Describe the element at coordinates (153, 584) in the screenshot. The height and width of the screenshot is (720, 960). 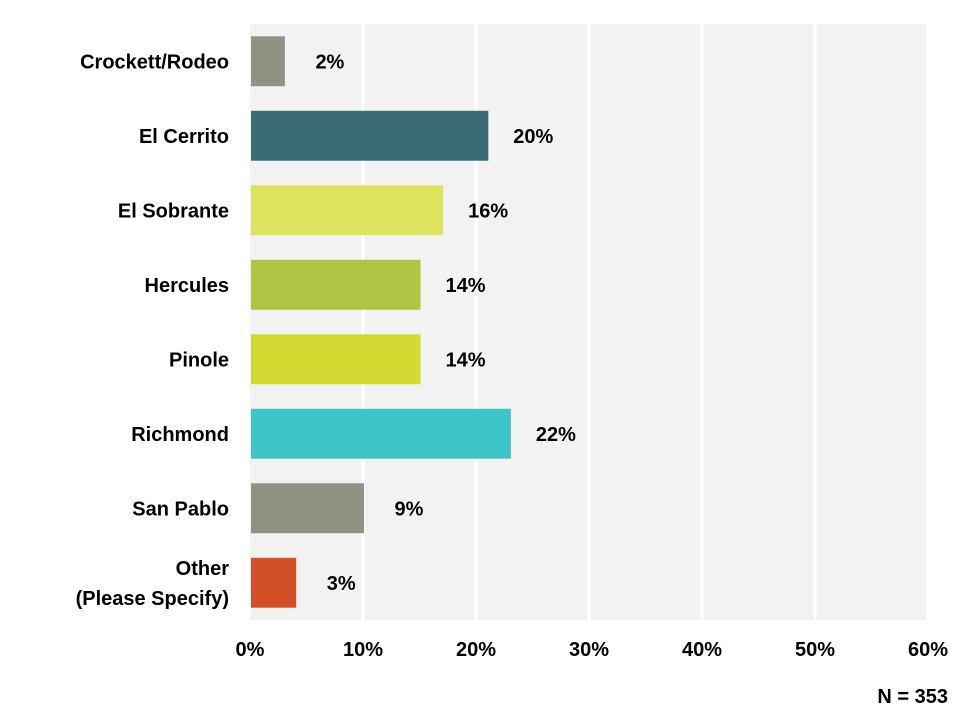
I see `category-label: Other (Please Specify)` at that location.